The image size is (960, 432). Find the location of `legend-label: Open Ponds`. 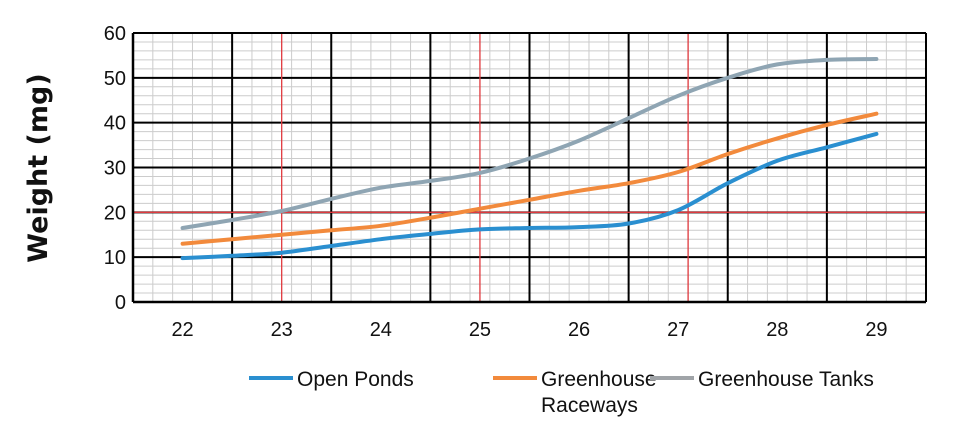

legend-label: Open Ponds is located at coordinates (355, 379).